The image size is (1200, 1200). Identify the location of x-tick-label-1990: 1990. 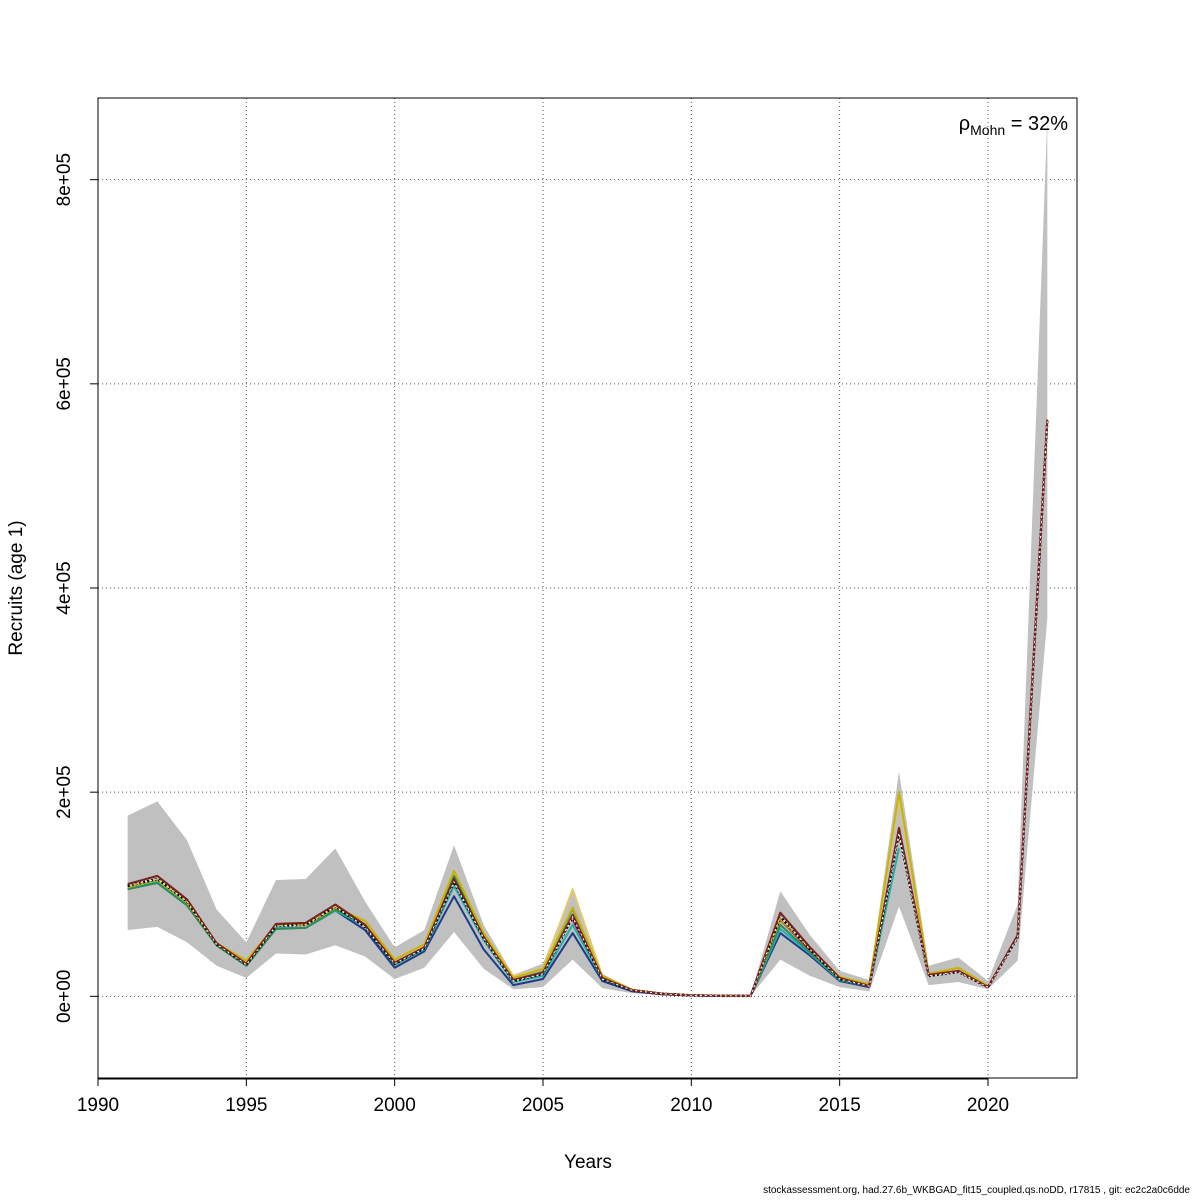
(98, 1105).